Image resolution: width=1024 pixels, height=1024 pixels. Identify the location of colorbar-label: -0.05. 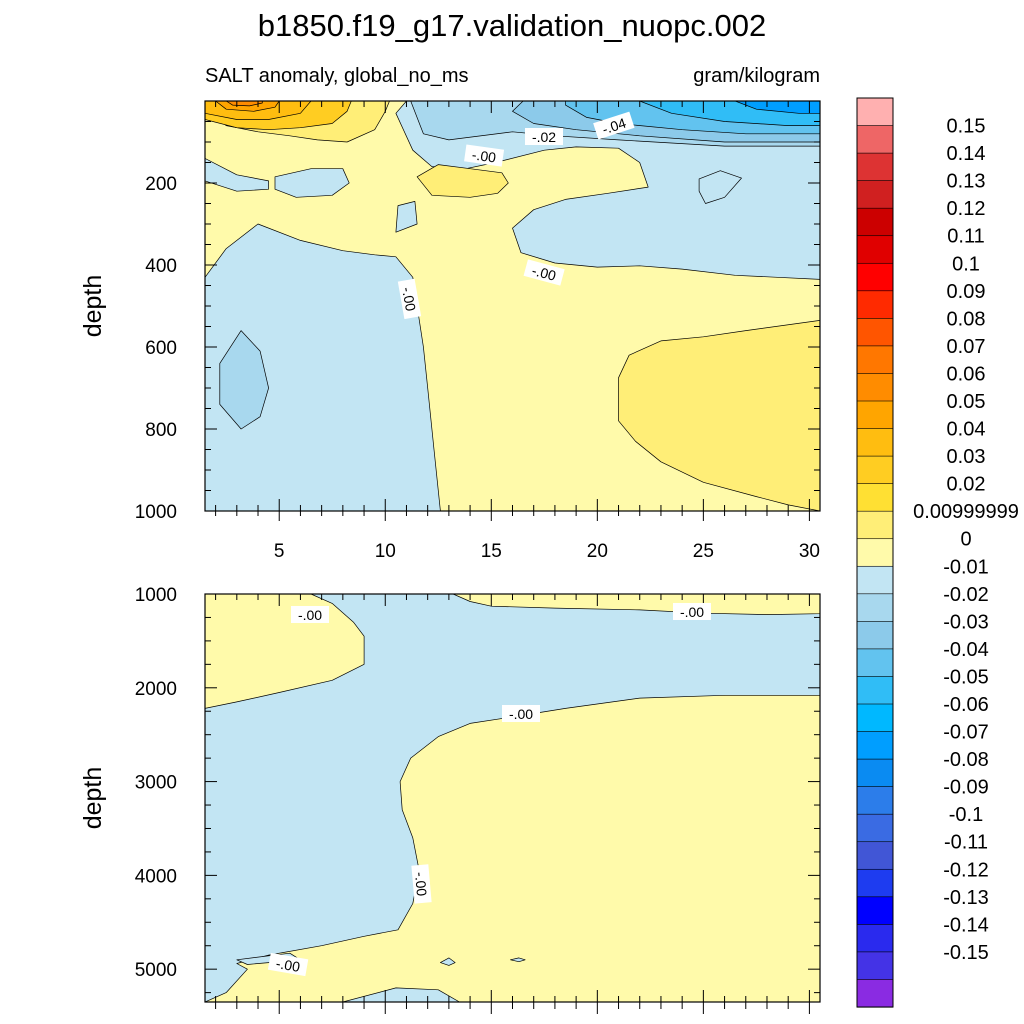
(966, 678).